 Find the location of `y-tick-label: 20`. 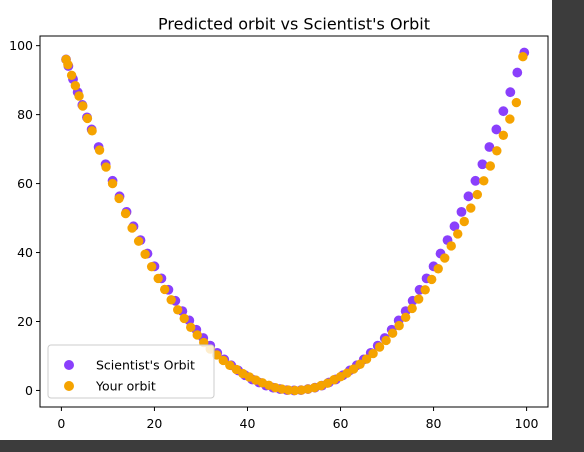

y-tick-label: 20 is located at coordinates (25, 321).